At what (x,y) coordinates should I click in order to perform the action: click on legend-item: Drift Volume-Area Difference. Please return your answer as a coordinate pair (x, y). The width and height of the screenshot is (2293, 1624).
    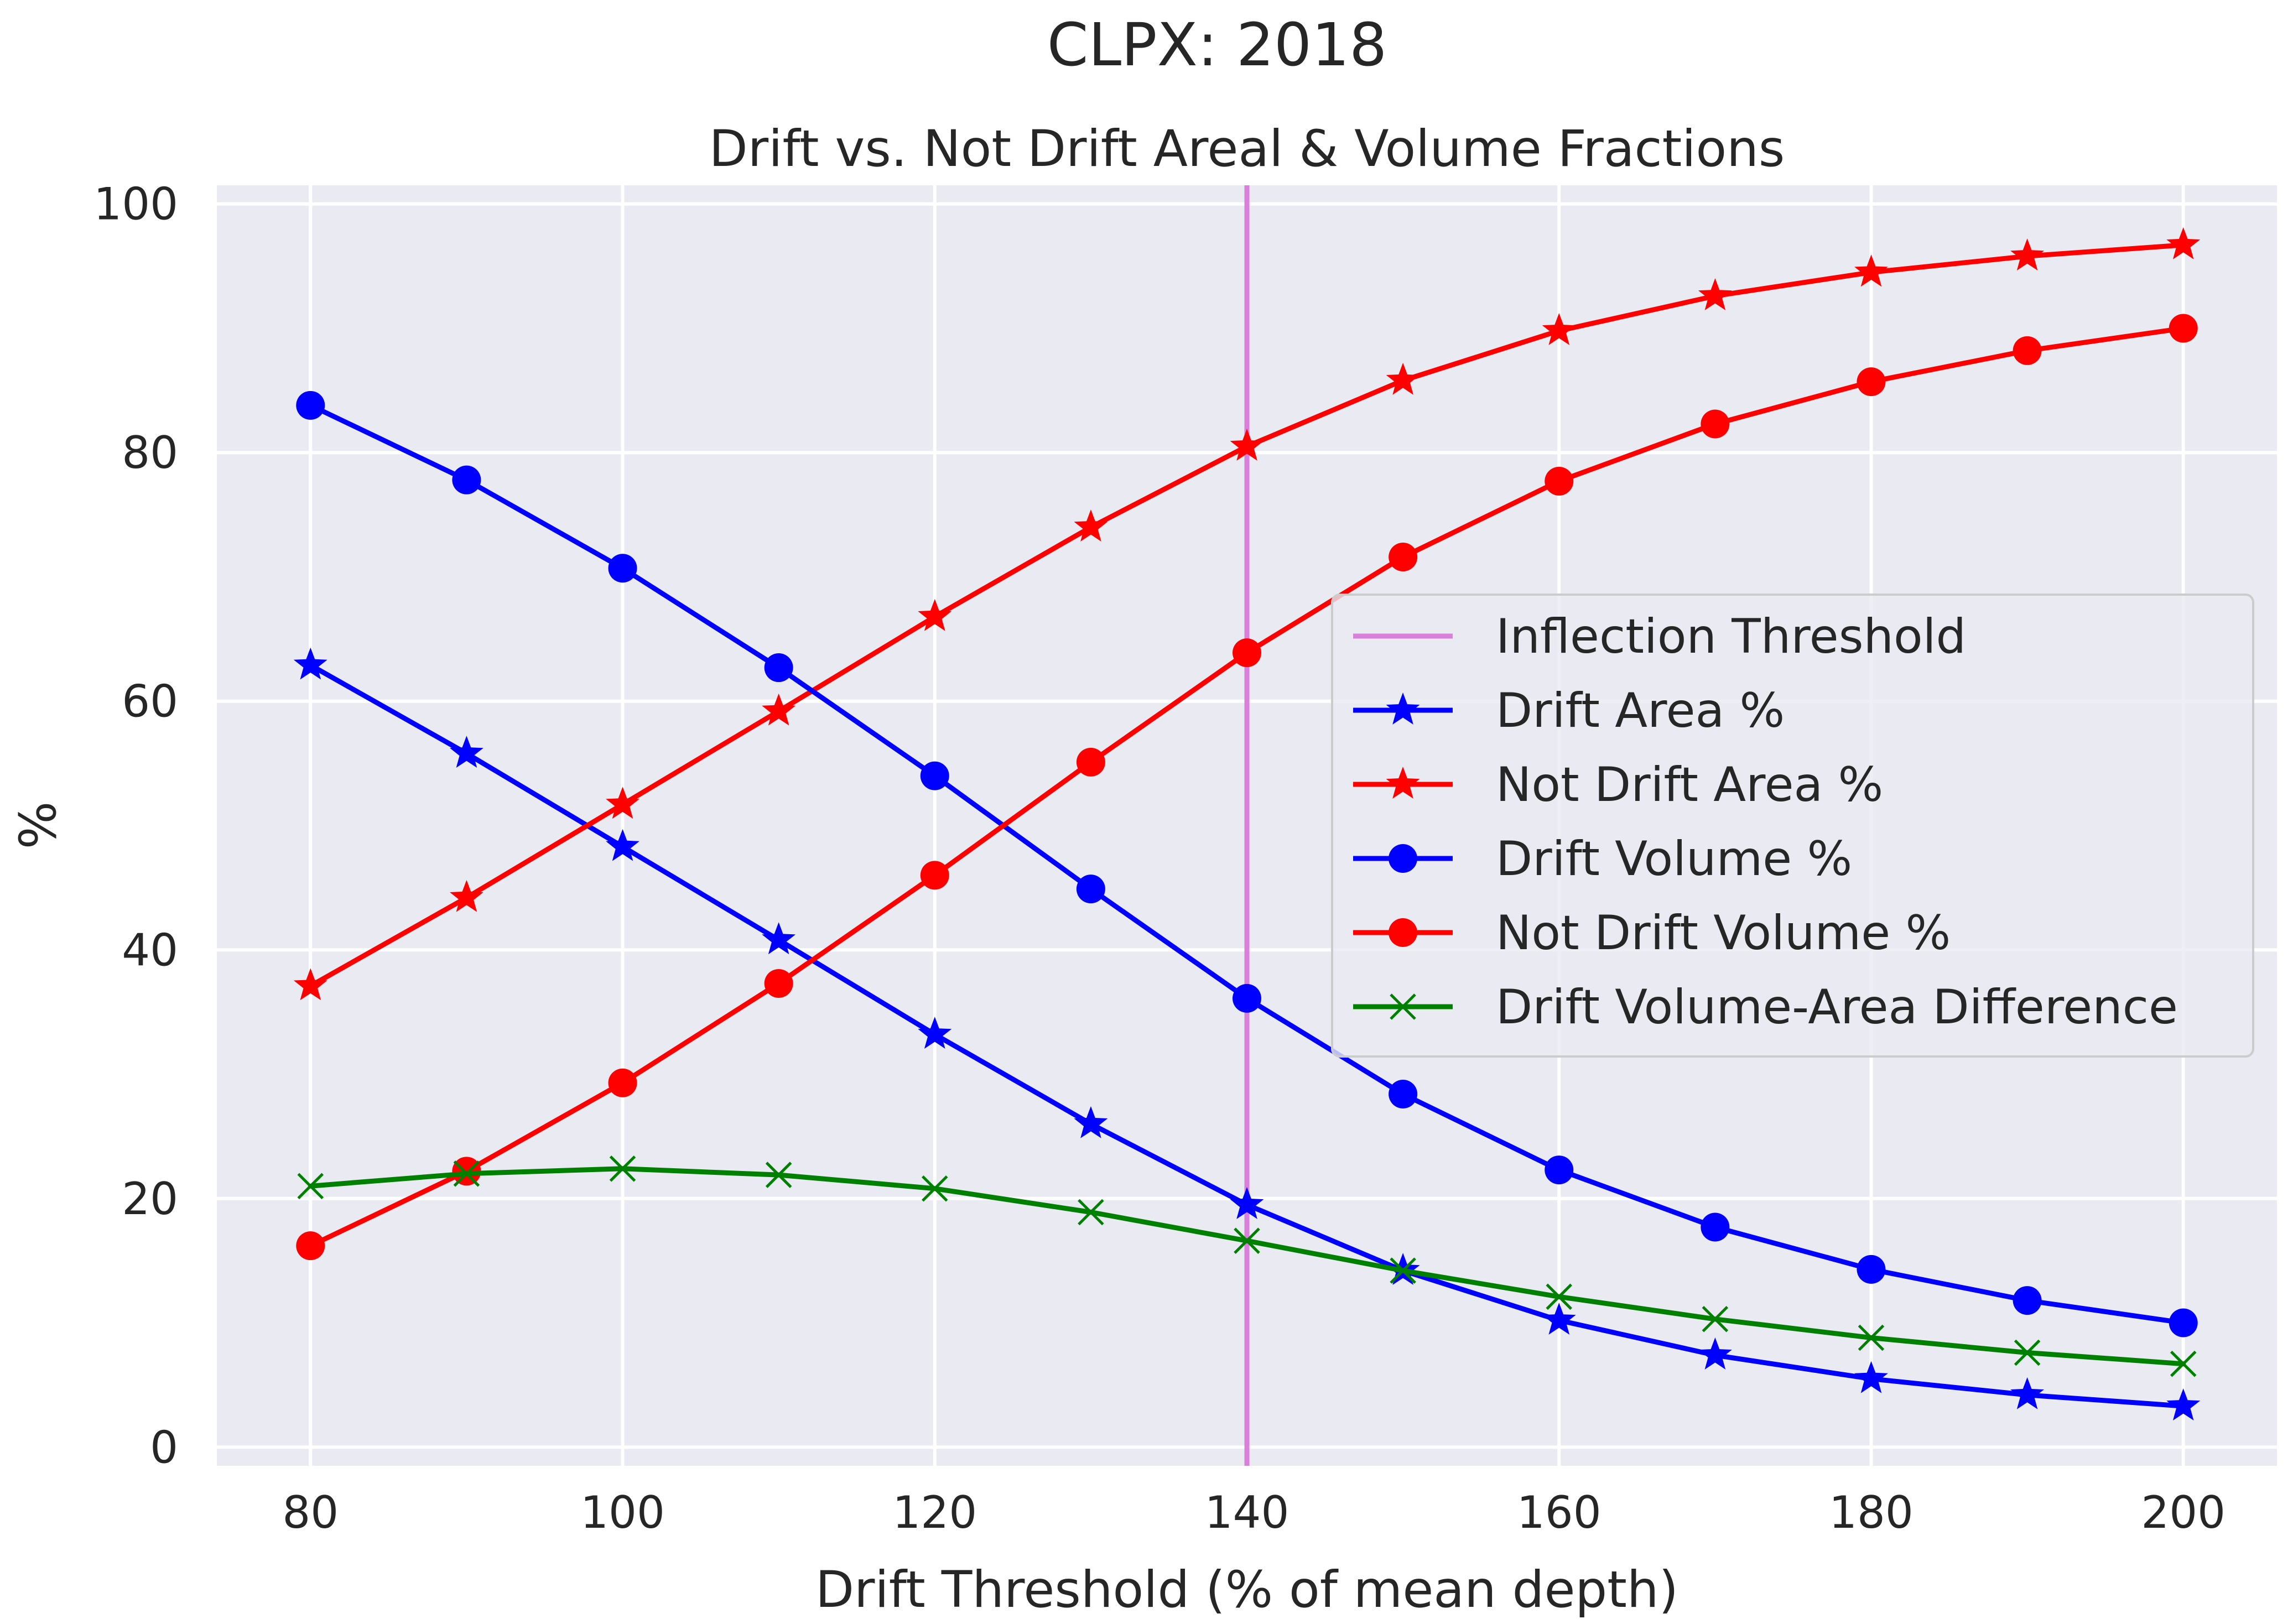
    Looking at the image, I should click on (1765, 1007).